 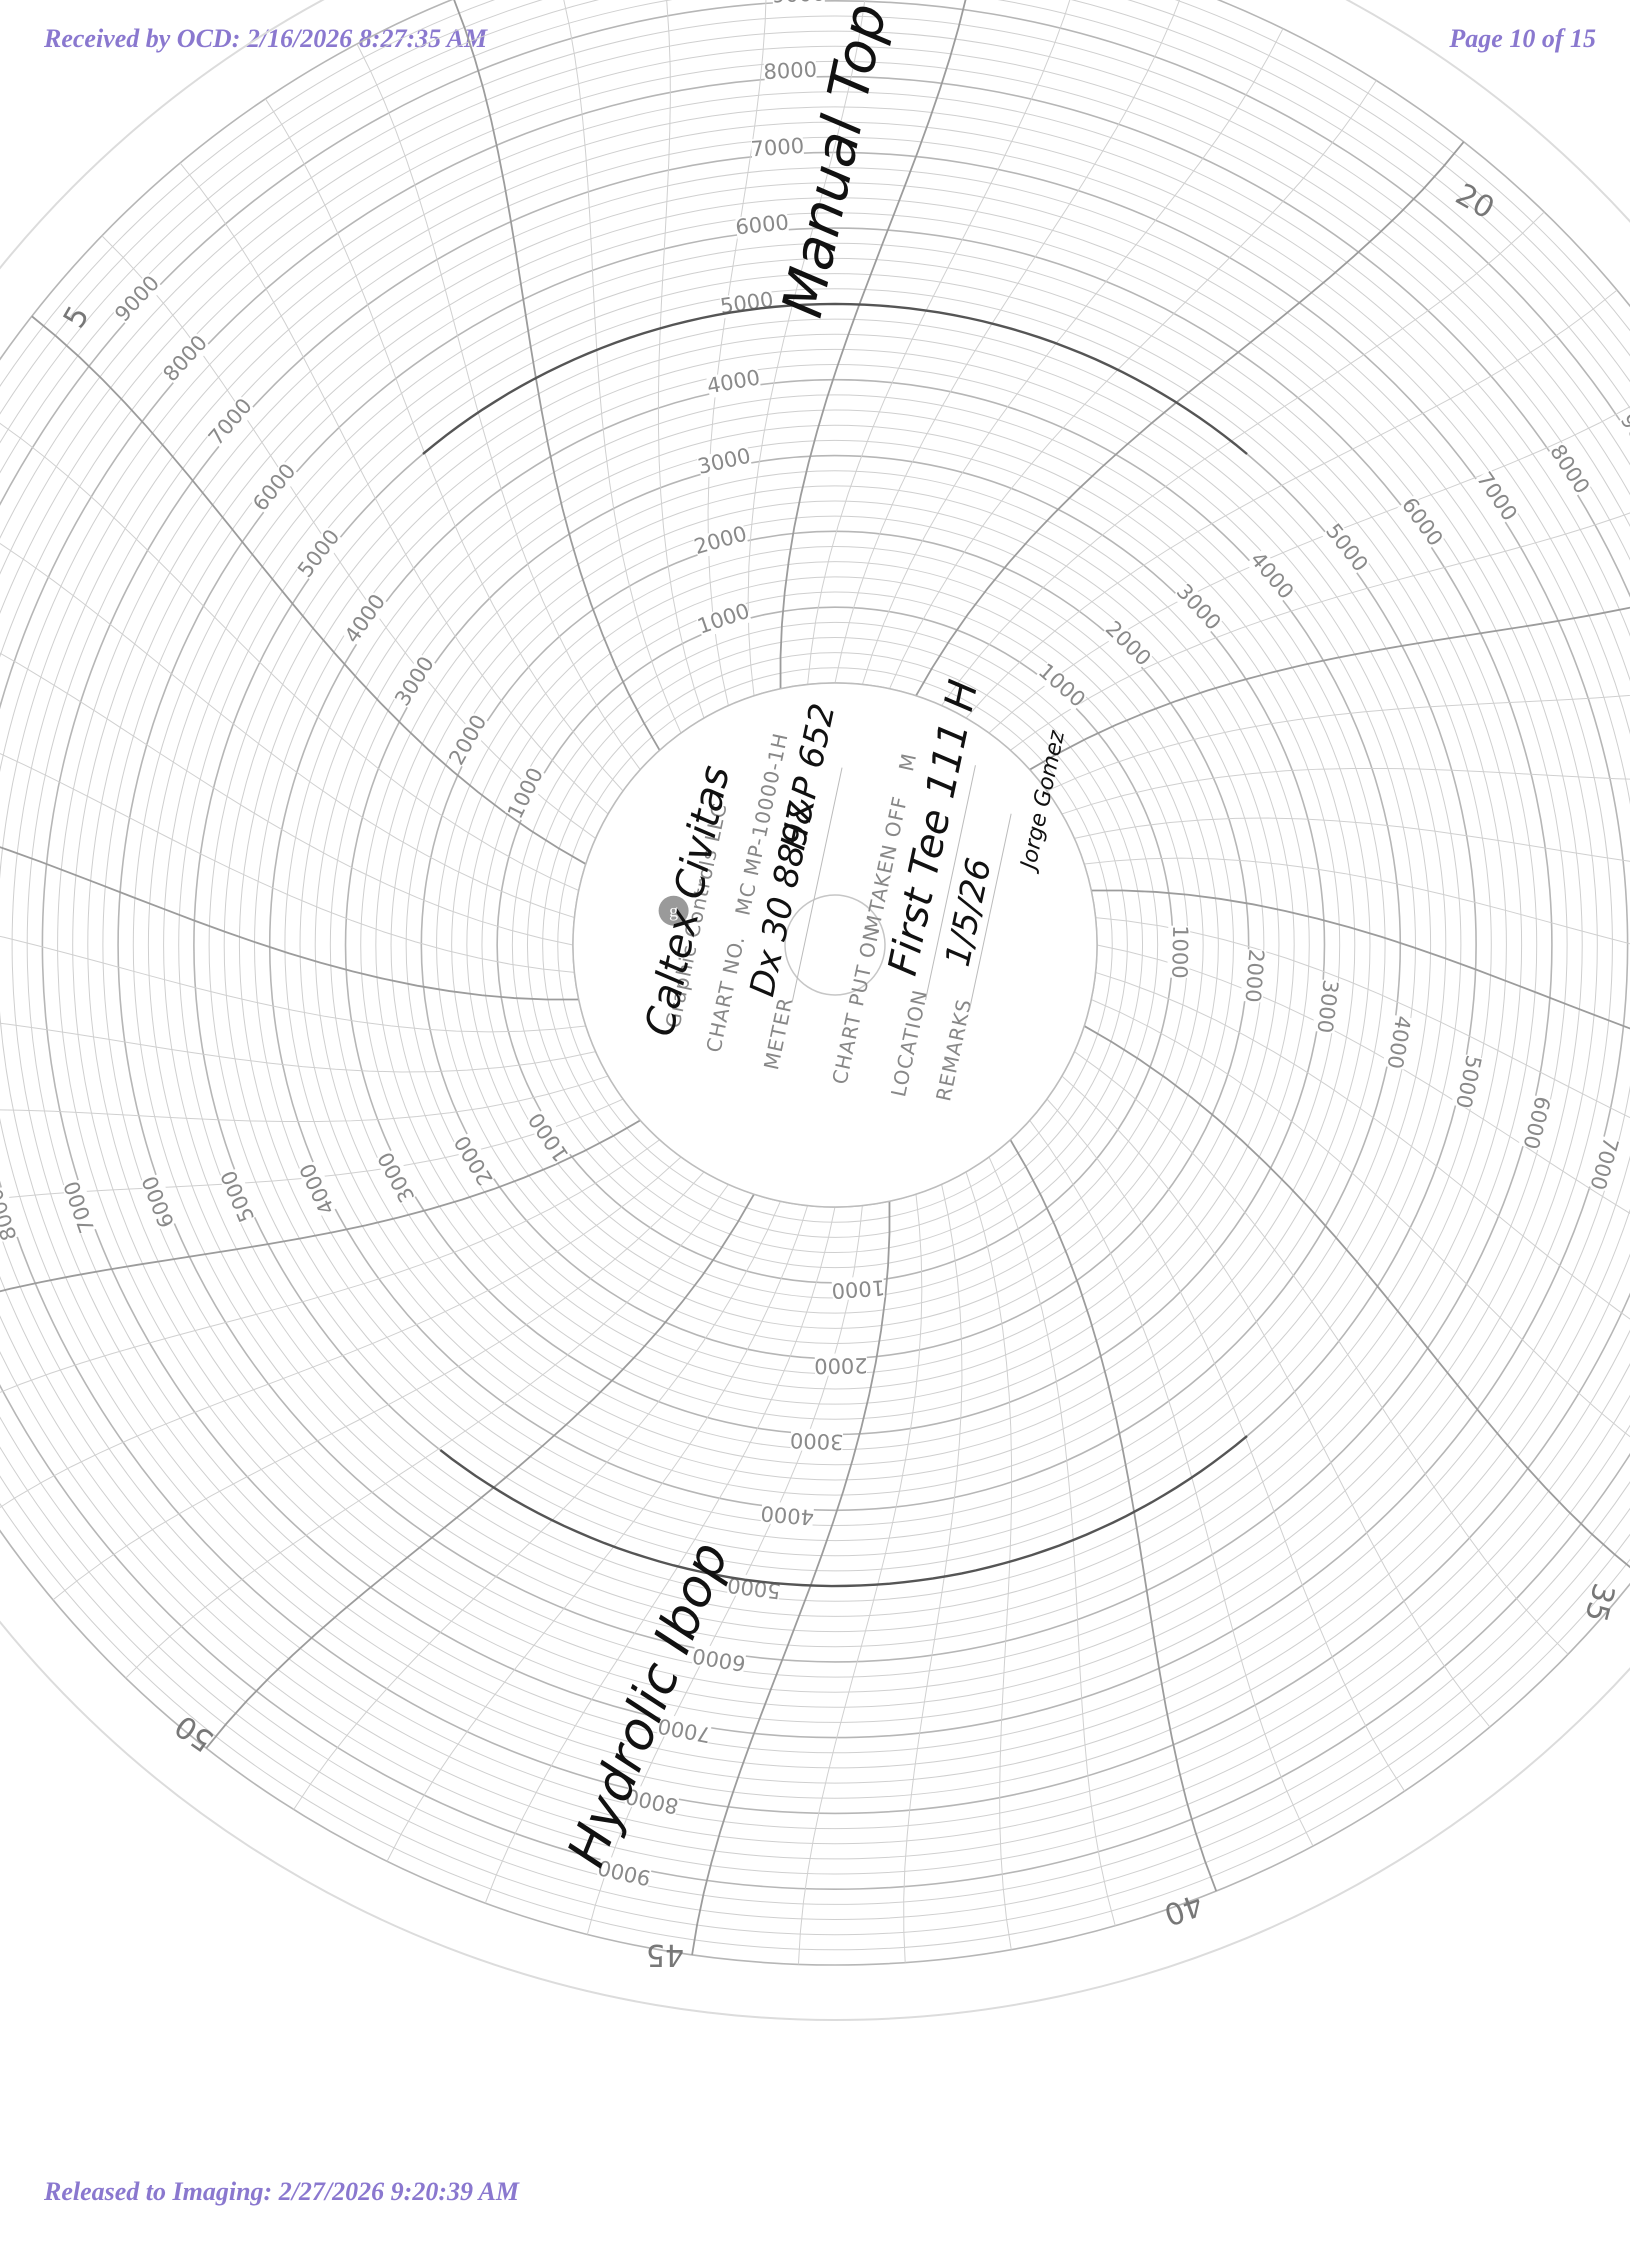 What do you see at coordinates (1474, 201) in the screenshot?
I see `hour-mark: 20` at bounding box center [1474, 201].